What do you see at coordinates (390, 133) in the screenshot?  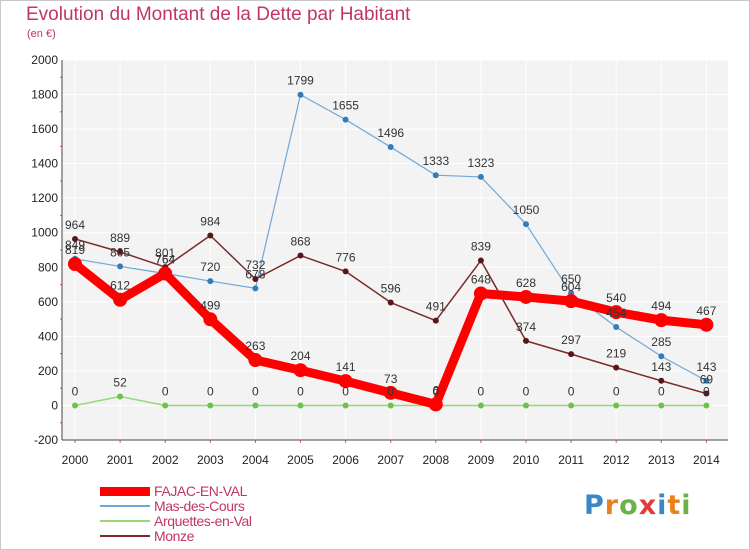 I see `data-label-mas-des-cours: 1496` at bounding box center [390, 133].